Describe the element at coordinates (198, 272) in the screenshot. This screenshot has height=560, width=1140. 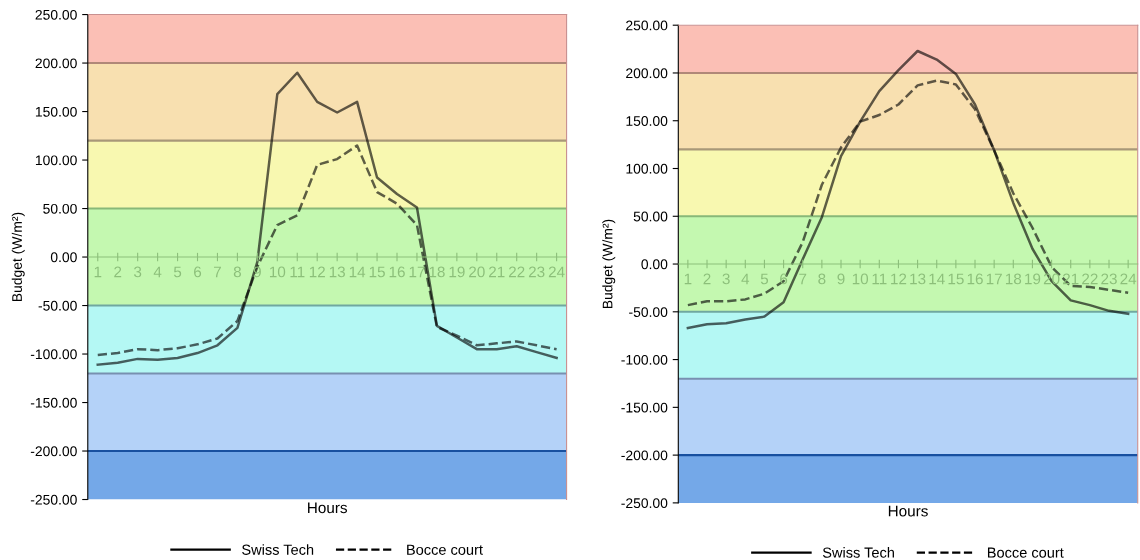
I see `x-tick-label: 6` at that location.